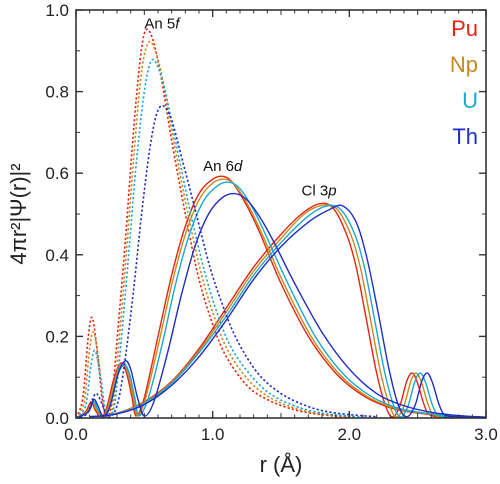  Describe the element at coordinates (238, 166) in the screenshot. I see `annotation-italic-letter: d` at that location.